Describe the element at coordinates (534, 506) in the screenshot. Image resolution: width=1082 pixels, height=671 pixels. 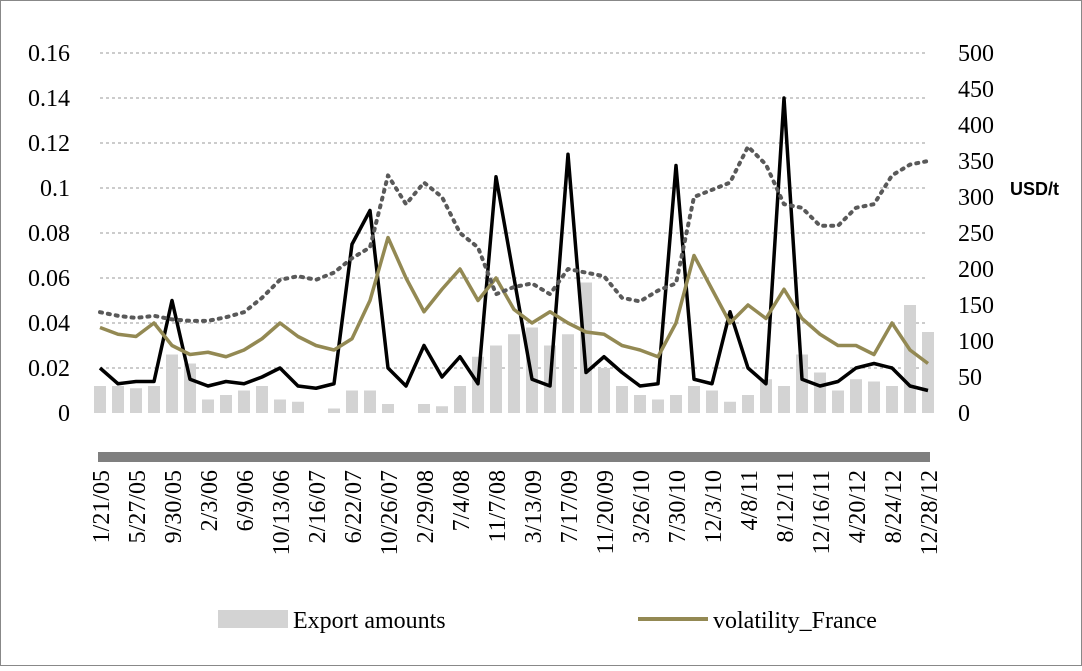
I see `x-tick-label: 3/13/09` at that location.